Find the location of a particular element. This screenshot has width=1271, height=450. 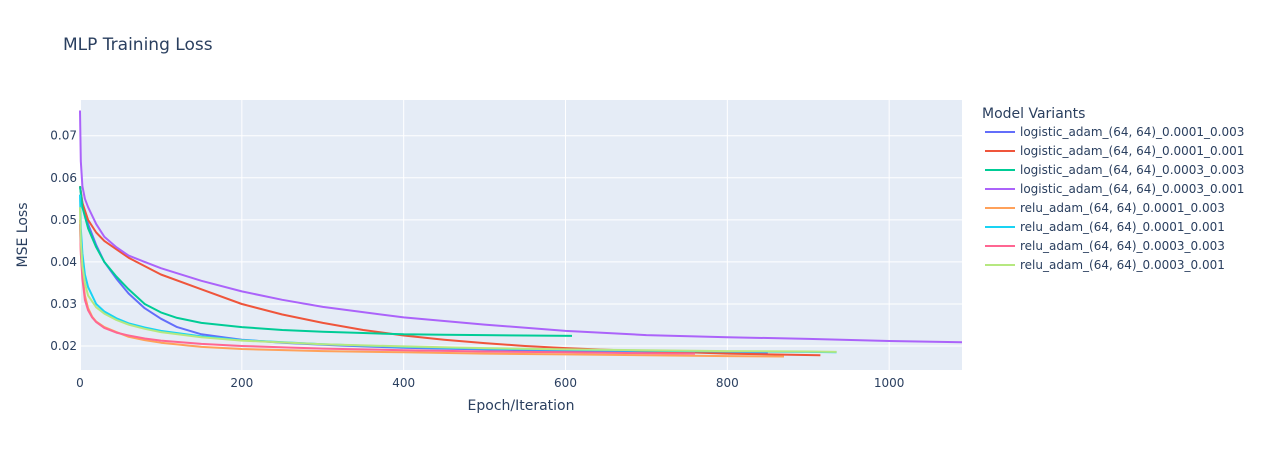

y-tick-label: 0.04 is located at coordinates (63, 262).